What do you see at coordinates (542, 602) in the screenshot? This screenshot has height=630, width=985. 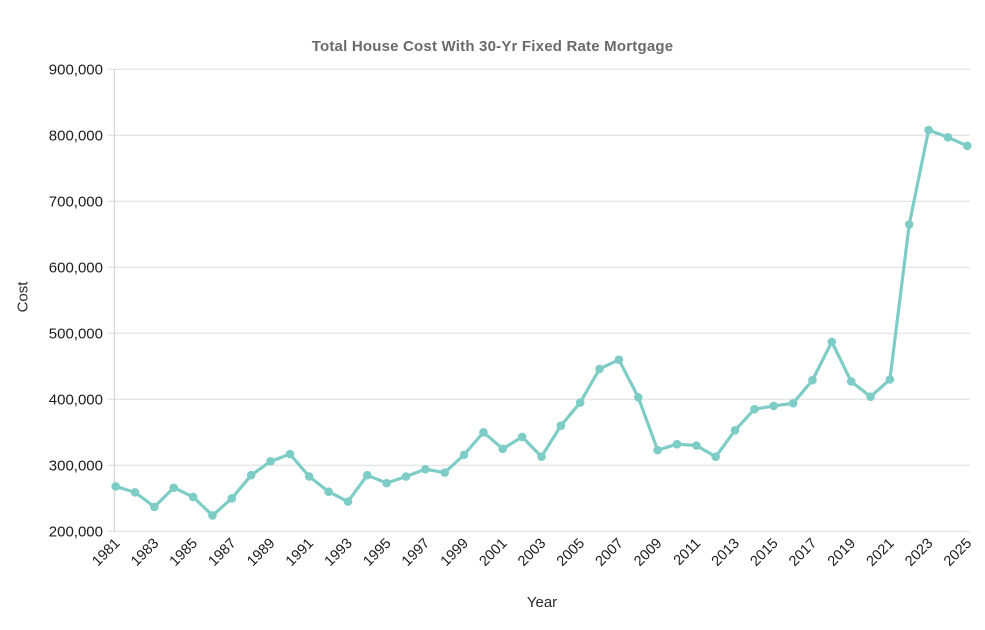 I see `x-axis-title: Year` at bounding box center [542, 602].